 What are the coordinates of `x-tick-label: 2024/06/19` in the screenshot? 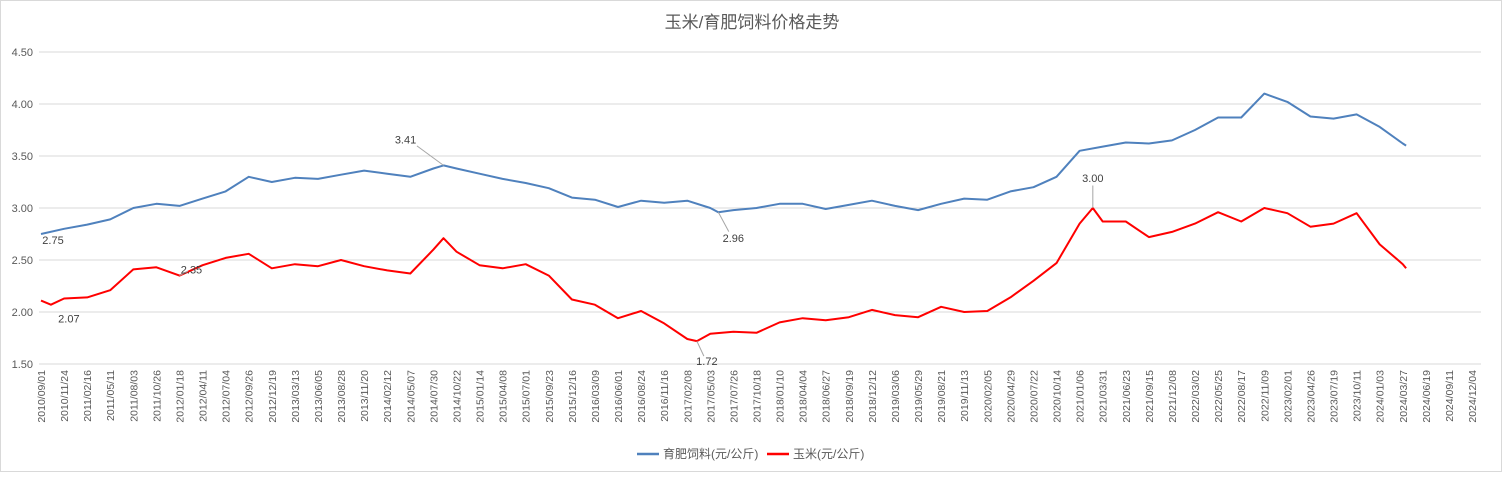 It's located at (1427, 396).